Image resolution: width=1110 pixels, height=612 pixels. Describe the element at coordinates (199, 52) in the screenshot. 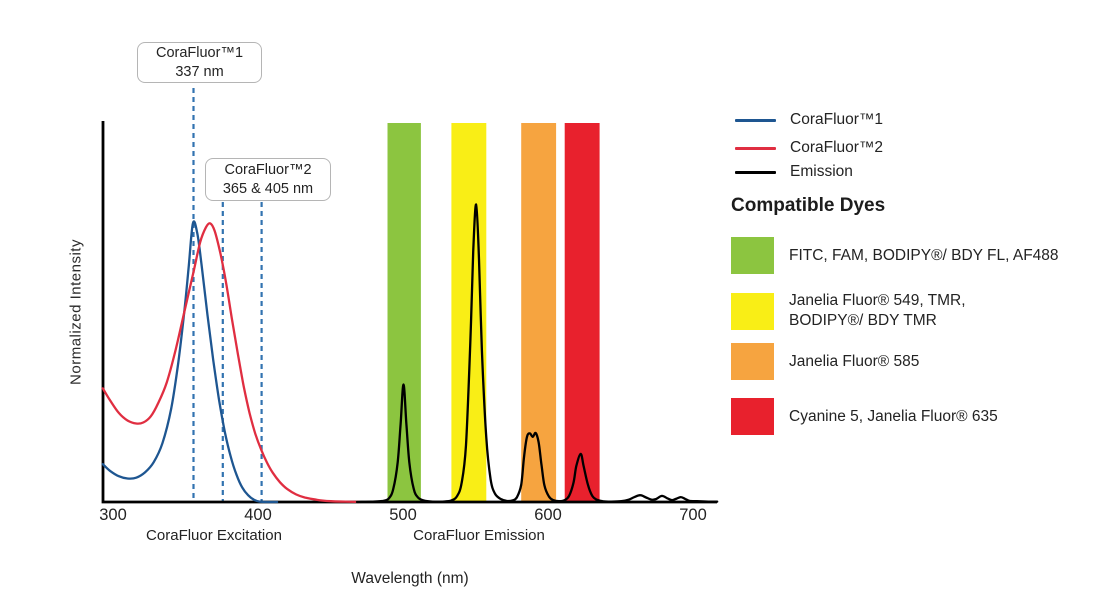

I see `callout-title: CoraFluor™1` at that location.